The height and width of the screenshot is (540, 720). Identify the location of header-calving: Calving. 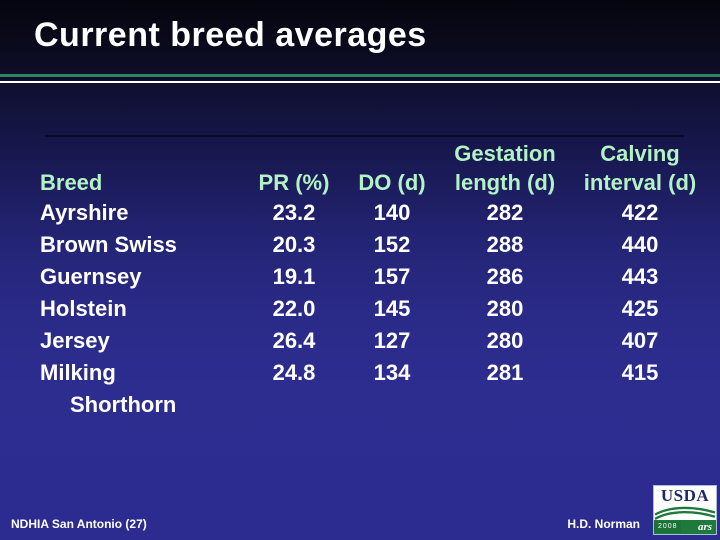
(640, 153).